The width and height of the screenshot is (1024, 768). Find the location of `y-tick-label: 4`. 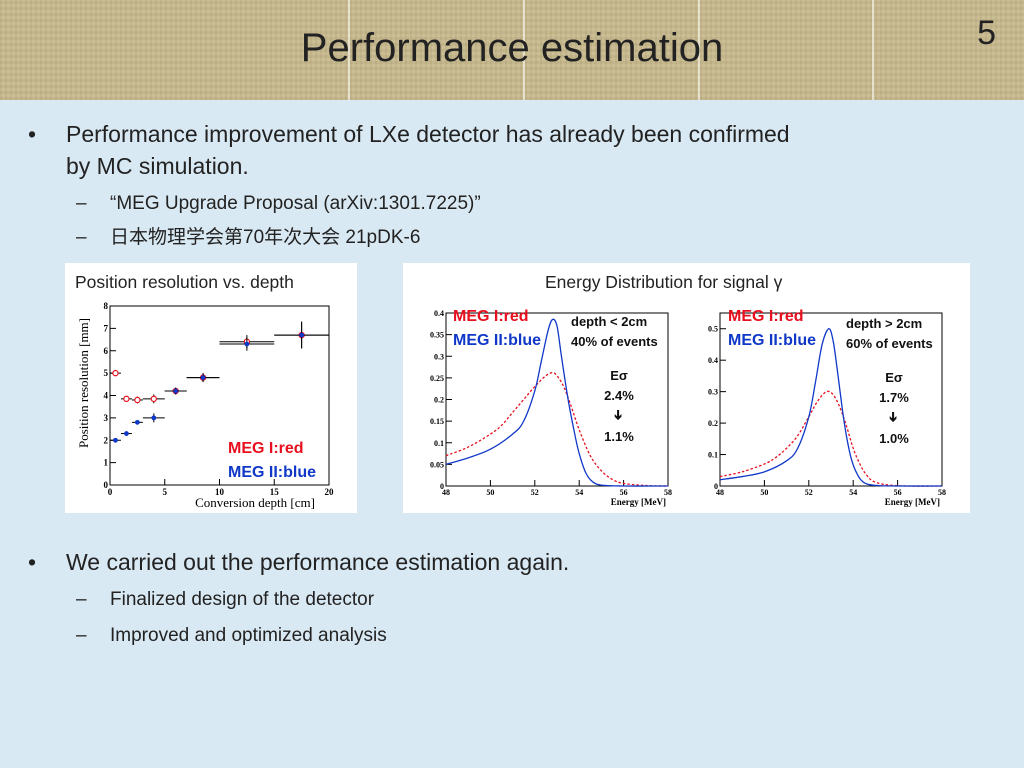

y-tick-label: 4 is located at coordinates (106, 396).